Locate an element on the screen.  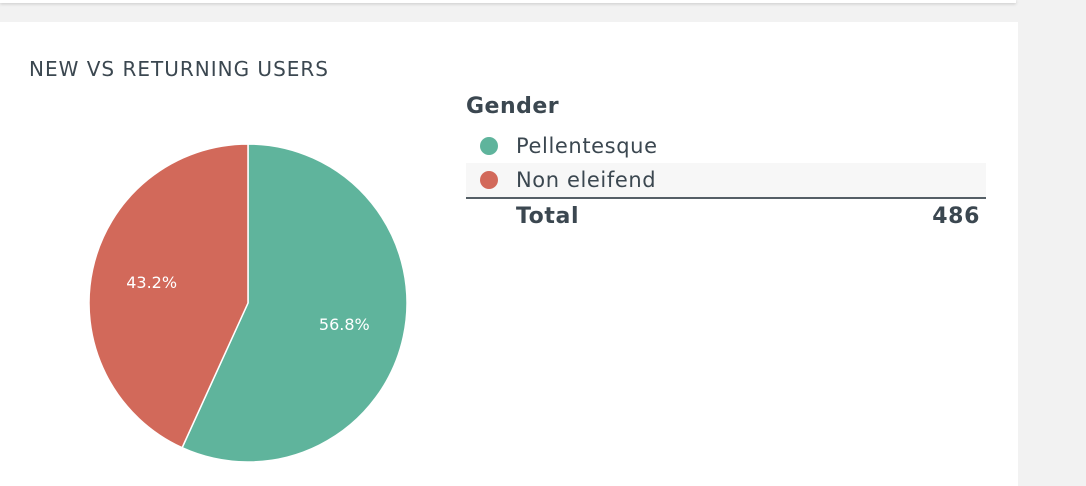
legend-item-non-eleifend: Non eleifend is located at coordinates (726, 180).